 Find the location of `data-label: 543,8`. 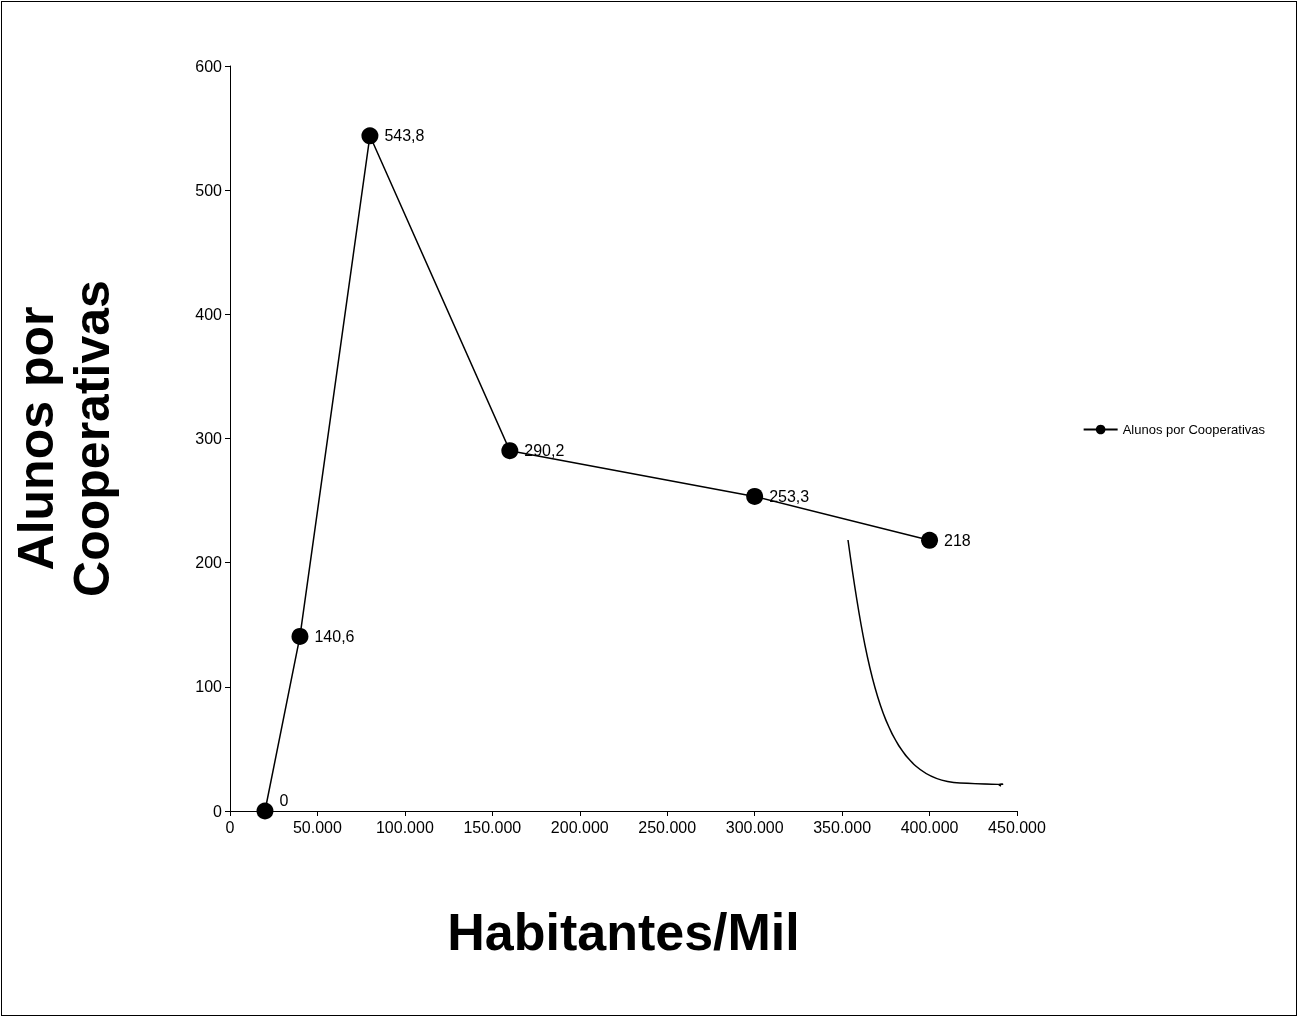

data-label: 543,8 is located at coordinates (404, 136).